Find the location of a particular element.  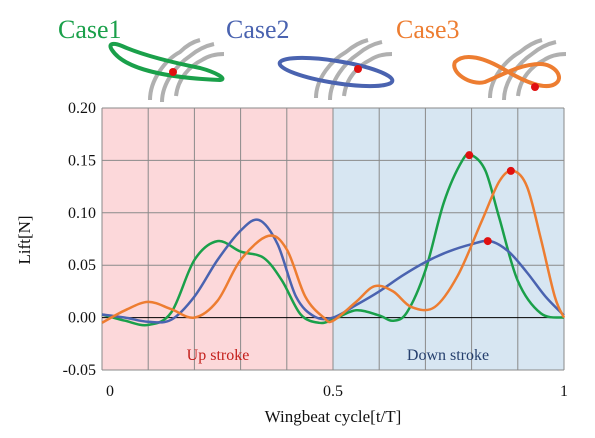

up-stroke-label: Up stroke is located at coordinates (218, 355).